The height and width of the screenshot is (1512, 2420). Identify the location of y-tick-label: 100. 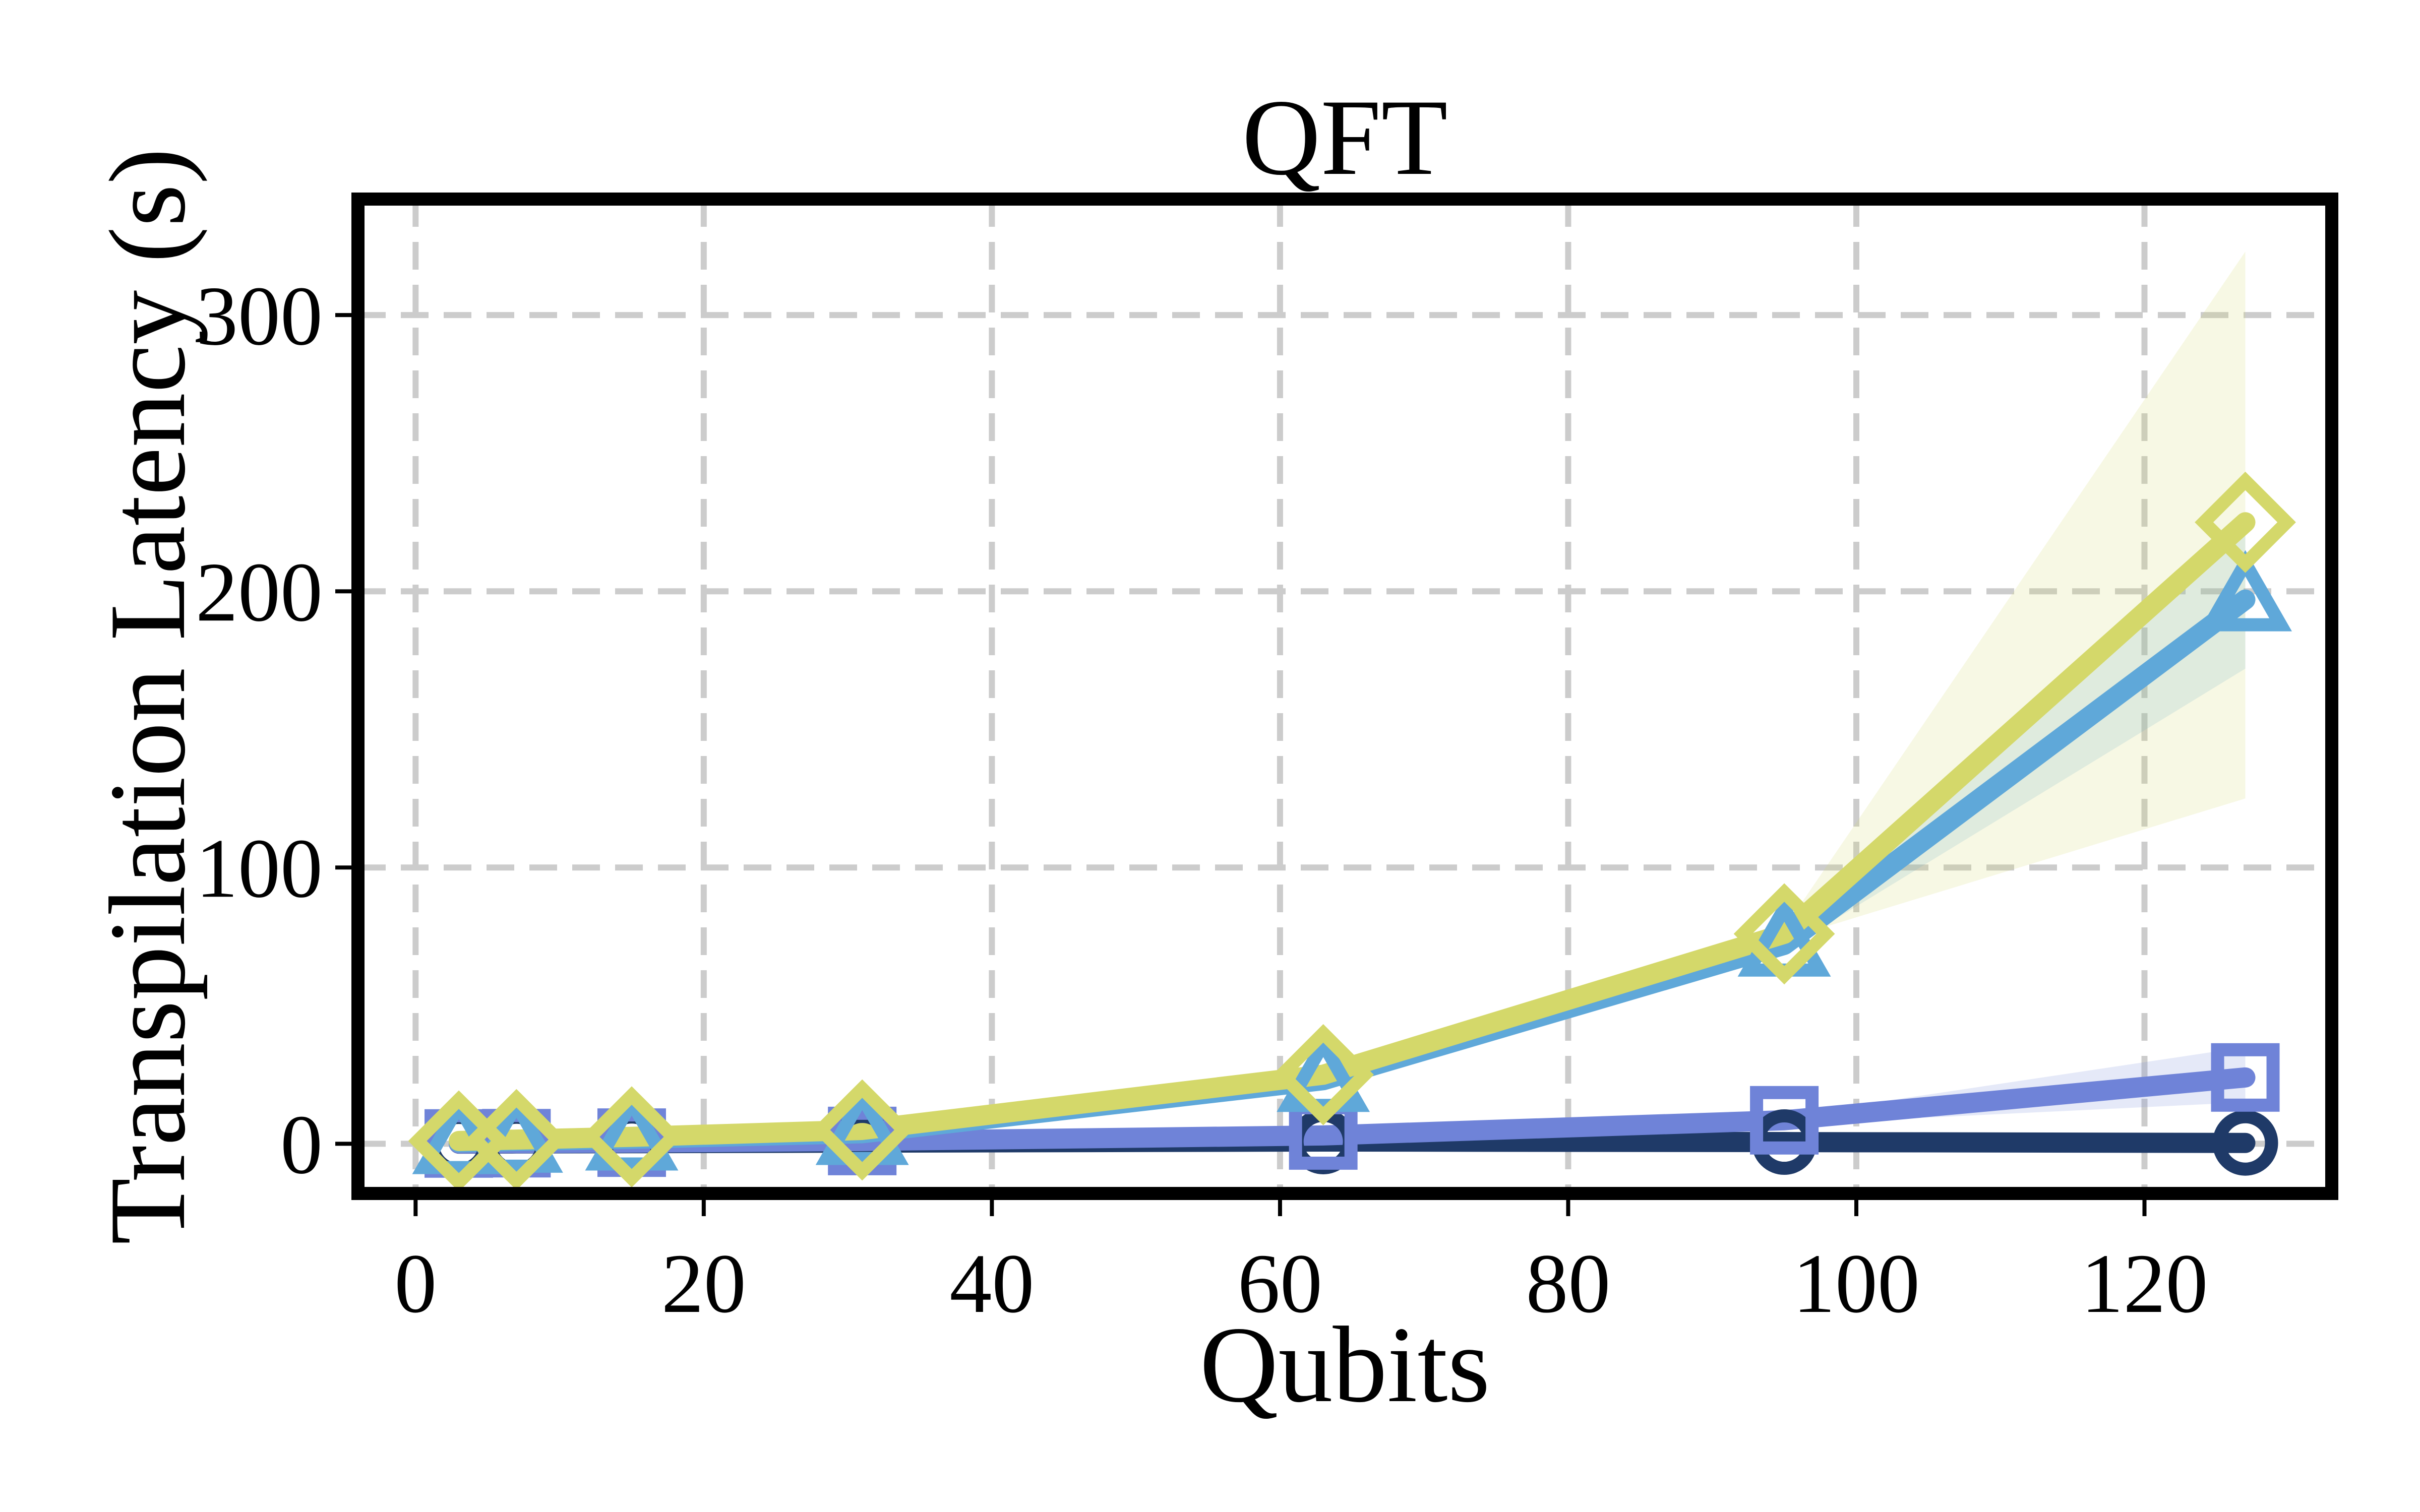
(259, 868).